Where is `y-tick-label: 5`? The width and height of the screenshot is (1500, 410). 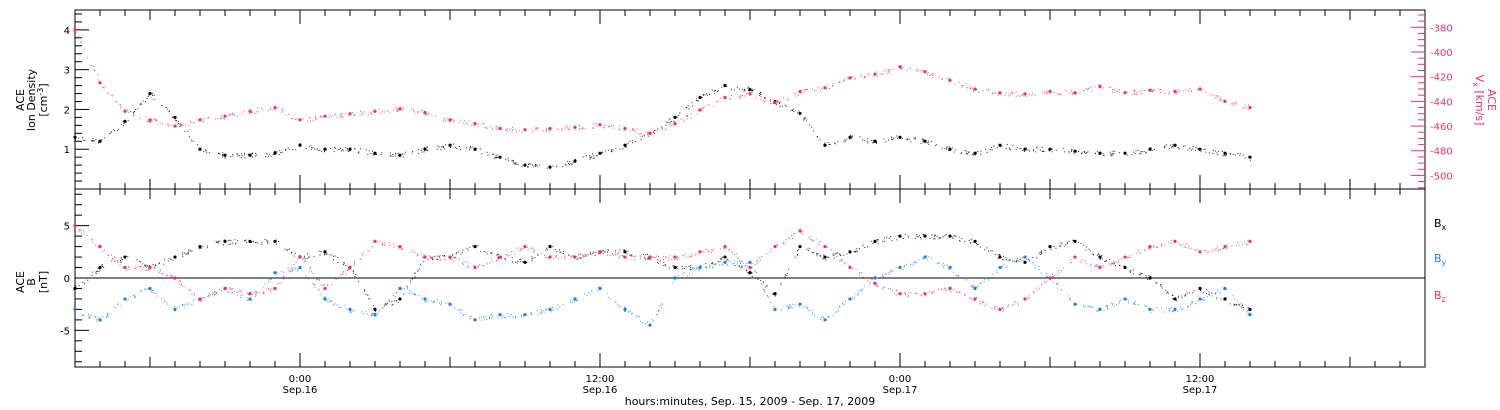
y-tick-label: 5 is located at coordinates (67, 227).